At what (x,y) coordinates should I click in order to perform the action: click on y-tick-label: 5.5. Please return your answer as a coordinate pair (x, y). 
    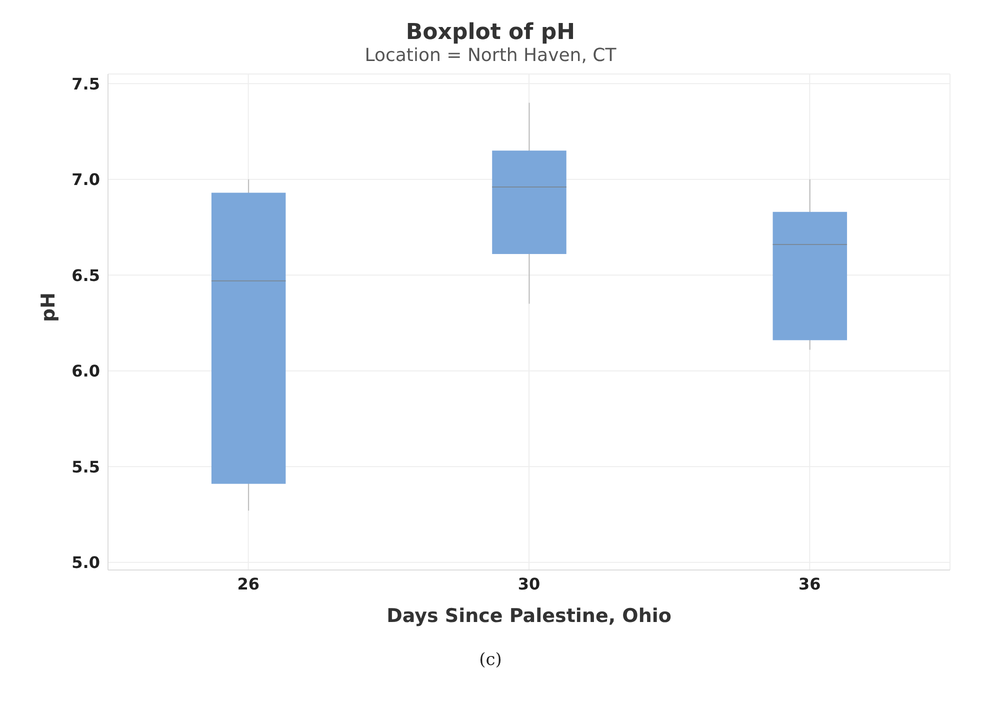
    Looking at the image, I should click on (86, 466).